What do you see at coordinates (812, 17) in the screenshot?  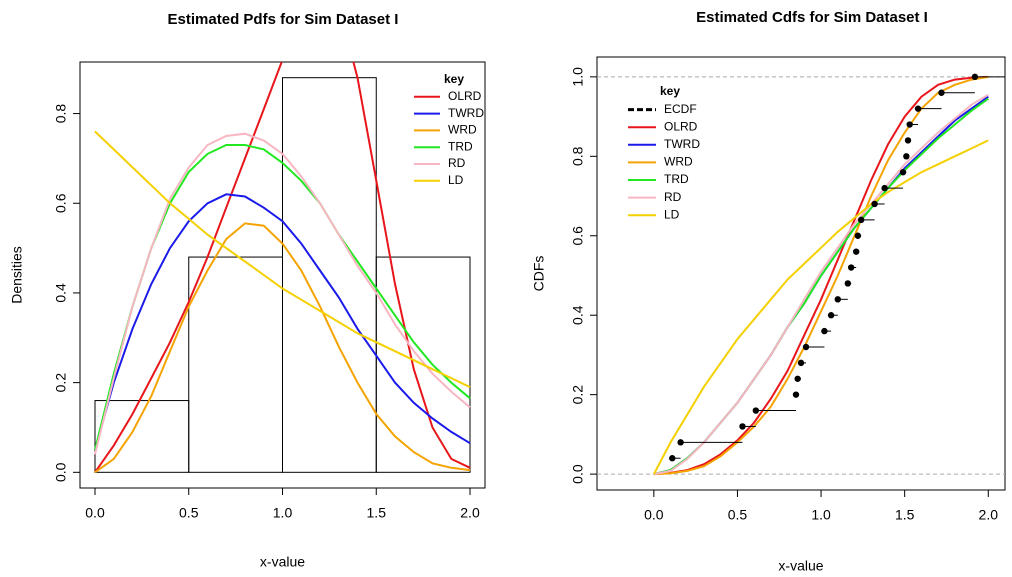 I see `chart-title: Estimated Cdfs for Sim Dataset I` at bounding box center [812, 17].